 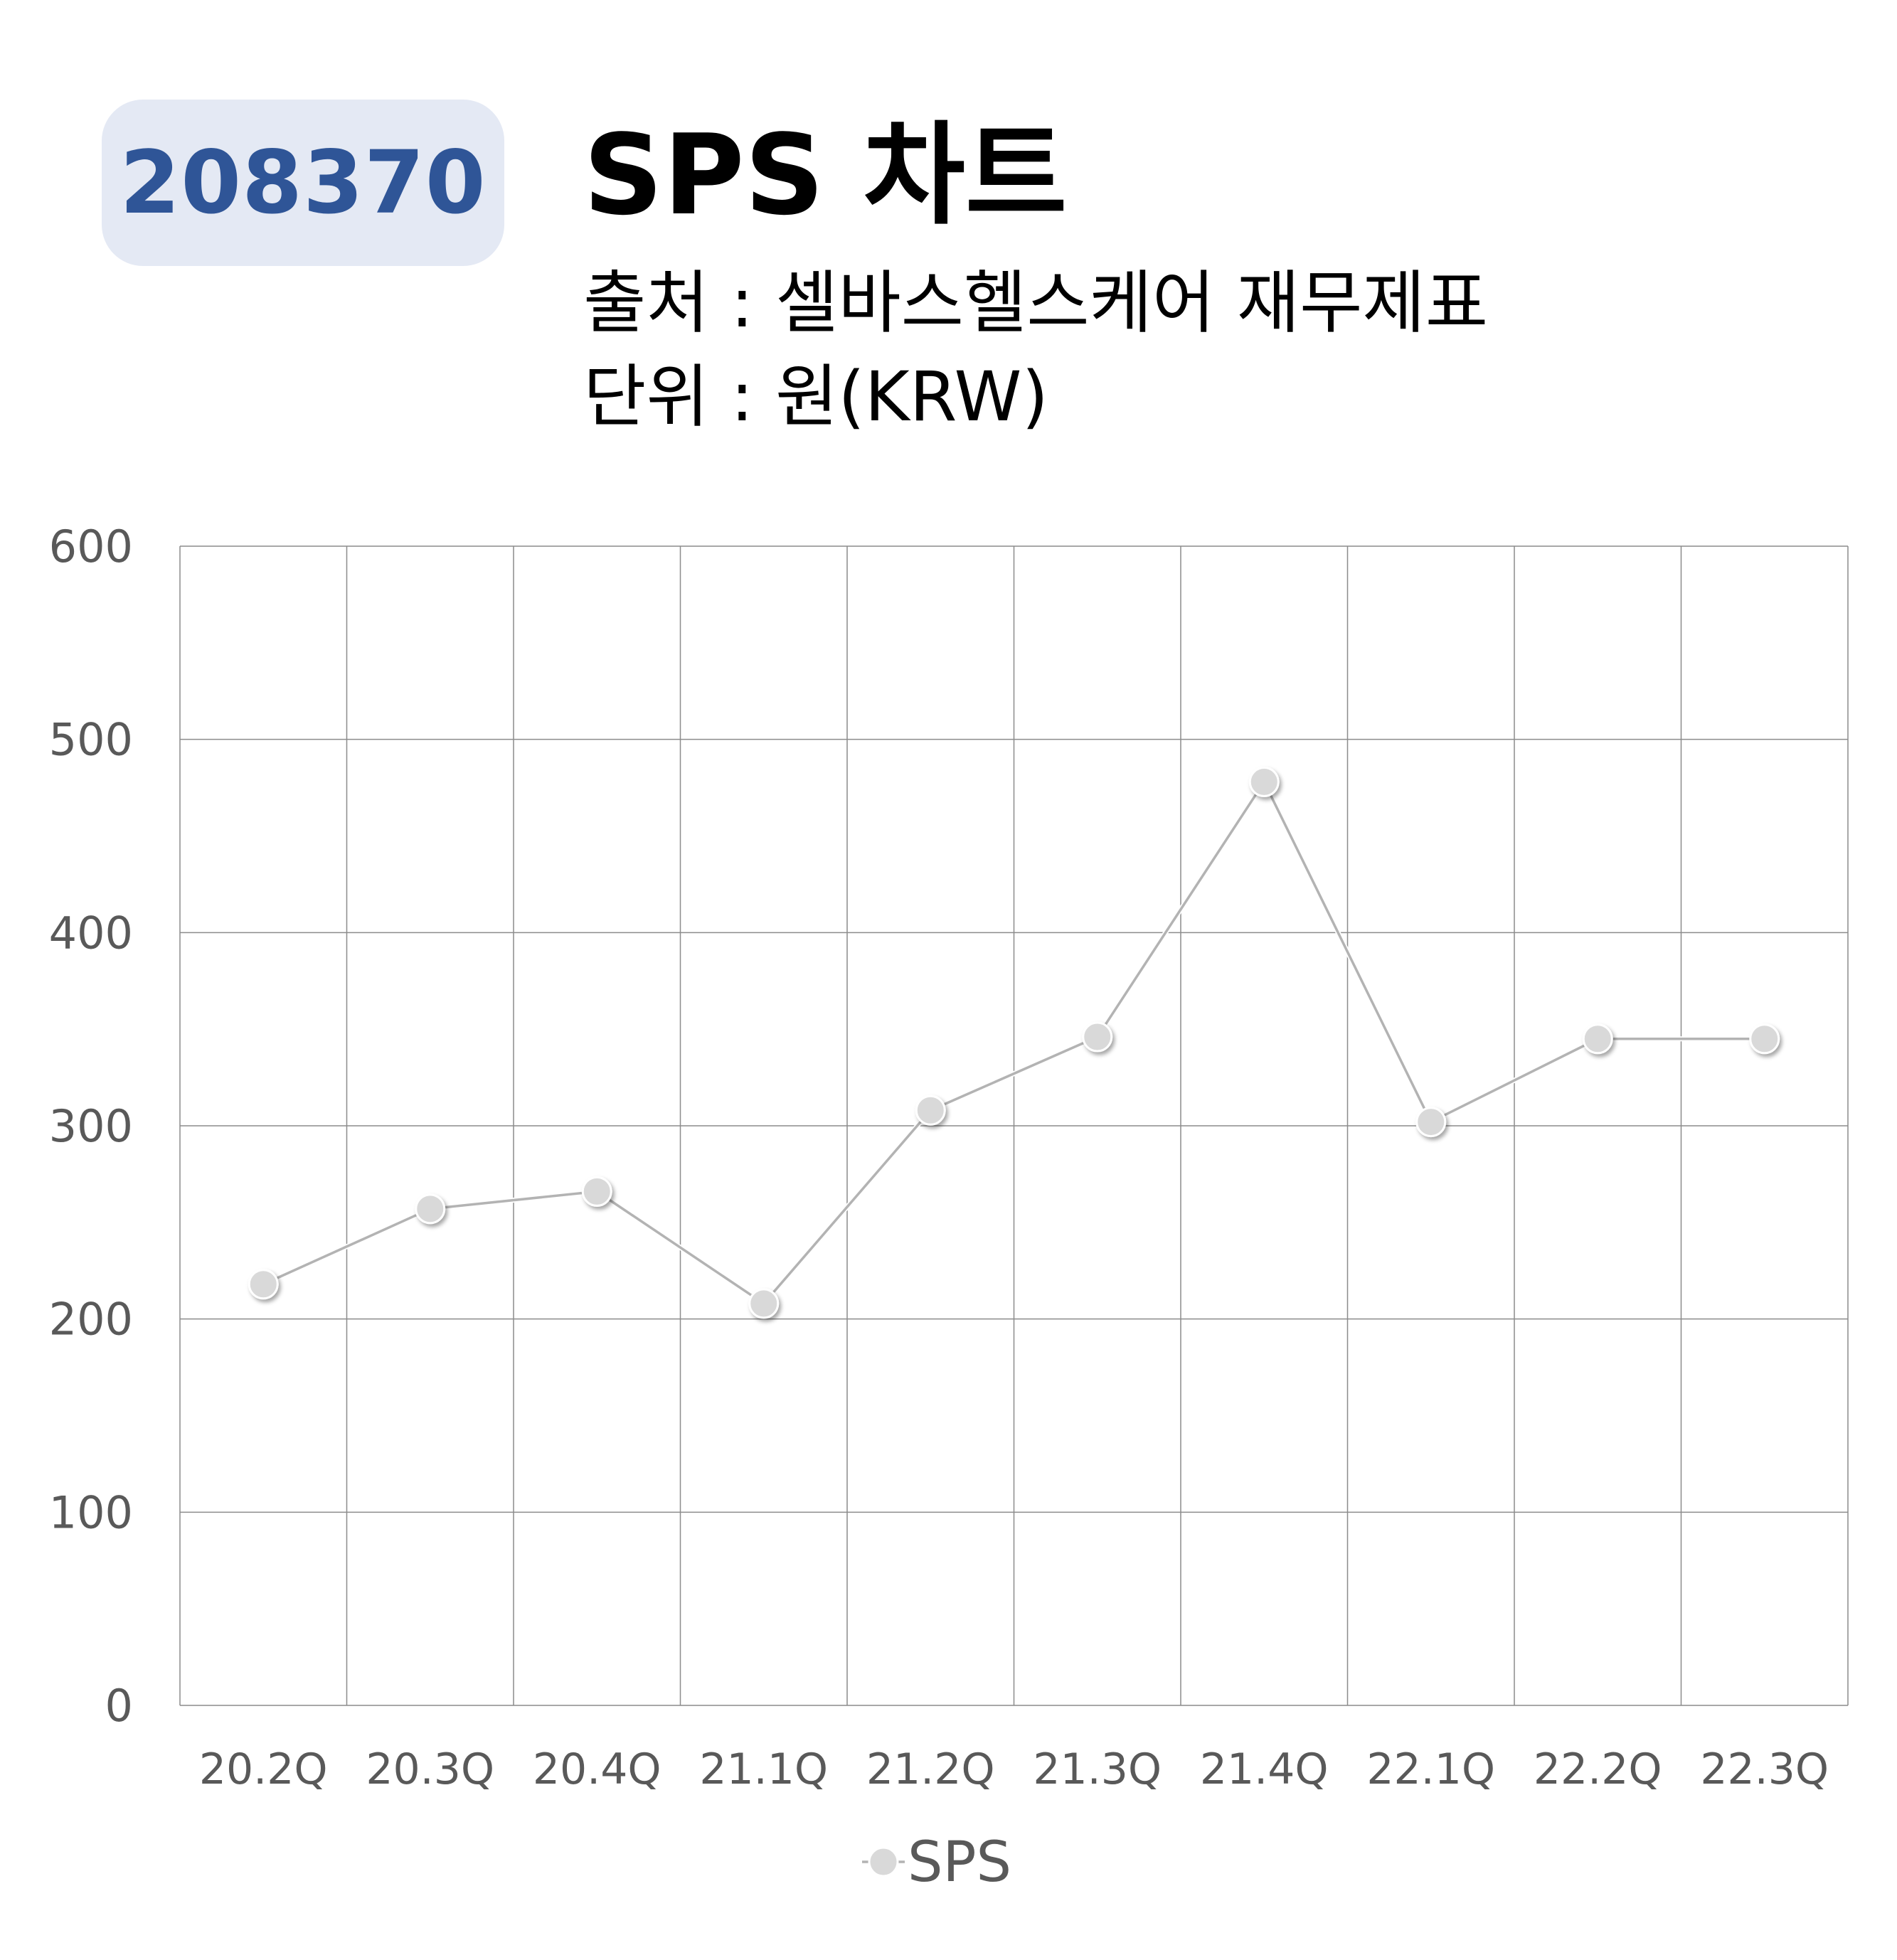 I want to click on stock-code-badge: 208370, so click(x=303, y=183).